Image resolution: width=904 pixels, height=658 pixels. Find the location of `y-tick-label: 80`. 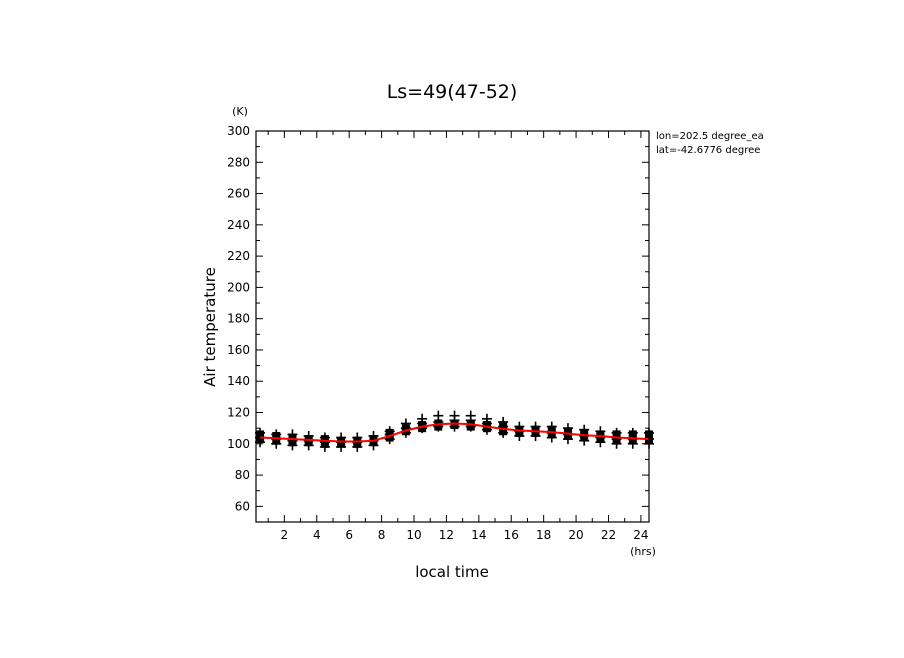

y-tick-label: 80 is located at coordinates (242, 475).